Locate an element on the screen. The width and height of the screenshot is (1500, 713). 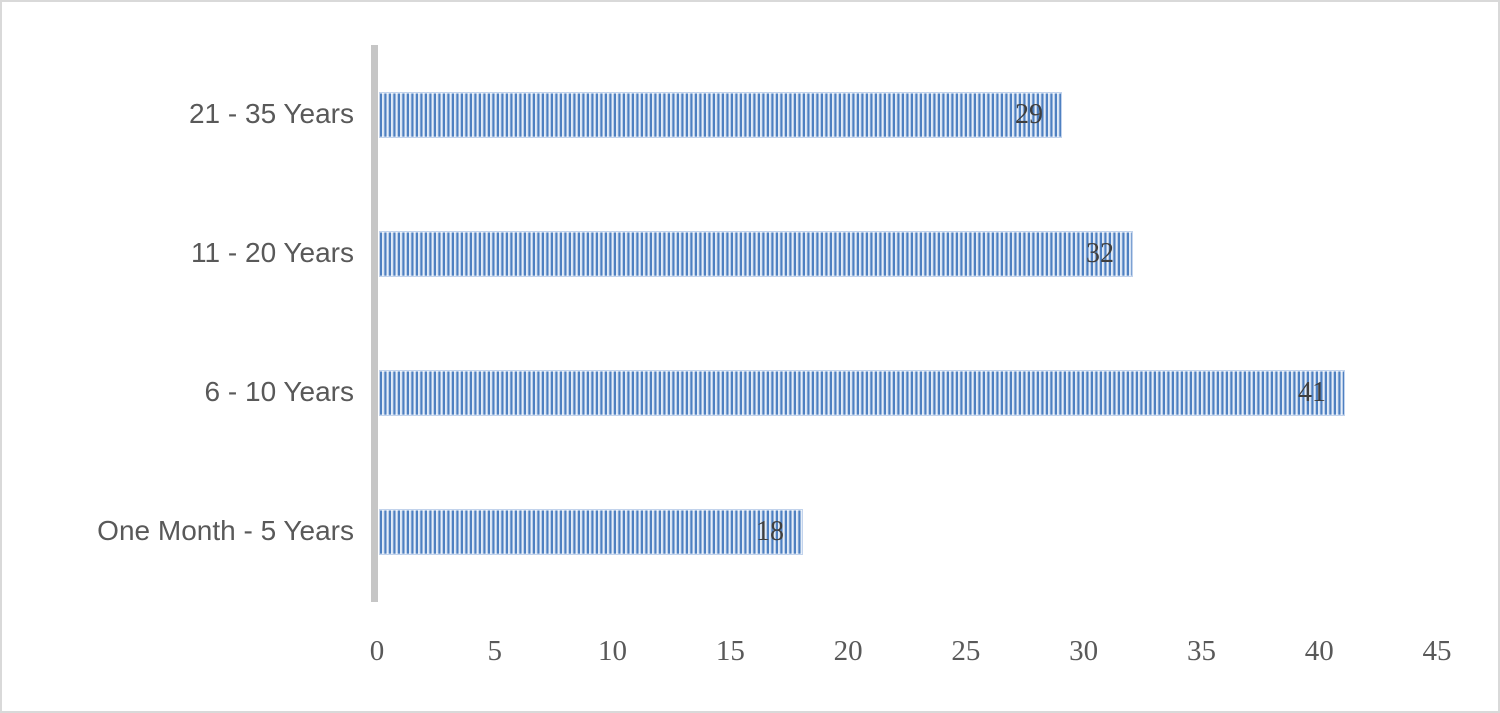
category-label: 6 - 10 Years is located at coordinates (279, 392).